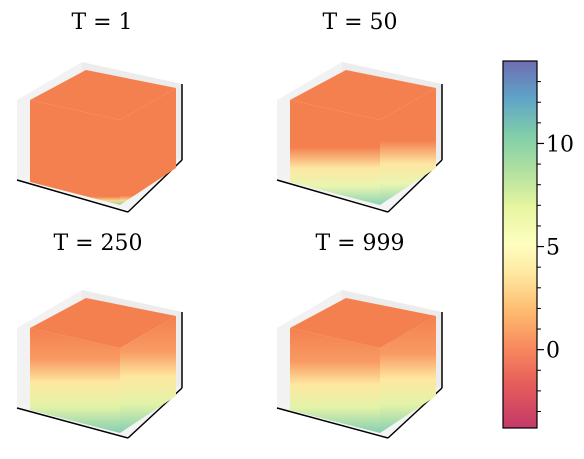 Image resolution: width=584 pixels, height=459 pixels. What do you see at coordinates (97, 243) in the screenshot?
I see `panel-title: T = 250` at bounding box center [97, 243].